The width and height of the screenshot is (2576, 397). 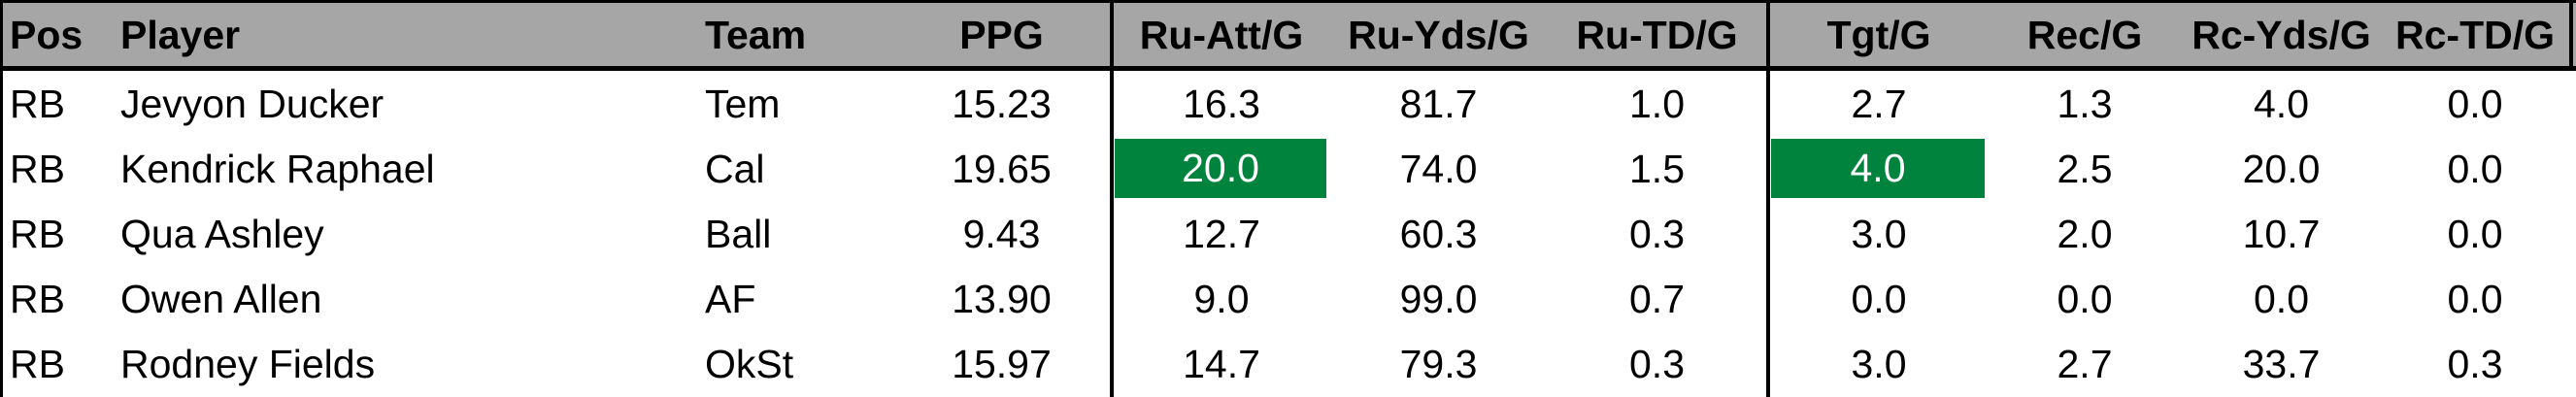 What do you see at coordinates (1002, 169) in the screenshot?
I see `cell-r1-ppg: 19.65` at bounding box center [1002, 169].